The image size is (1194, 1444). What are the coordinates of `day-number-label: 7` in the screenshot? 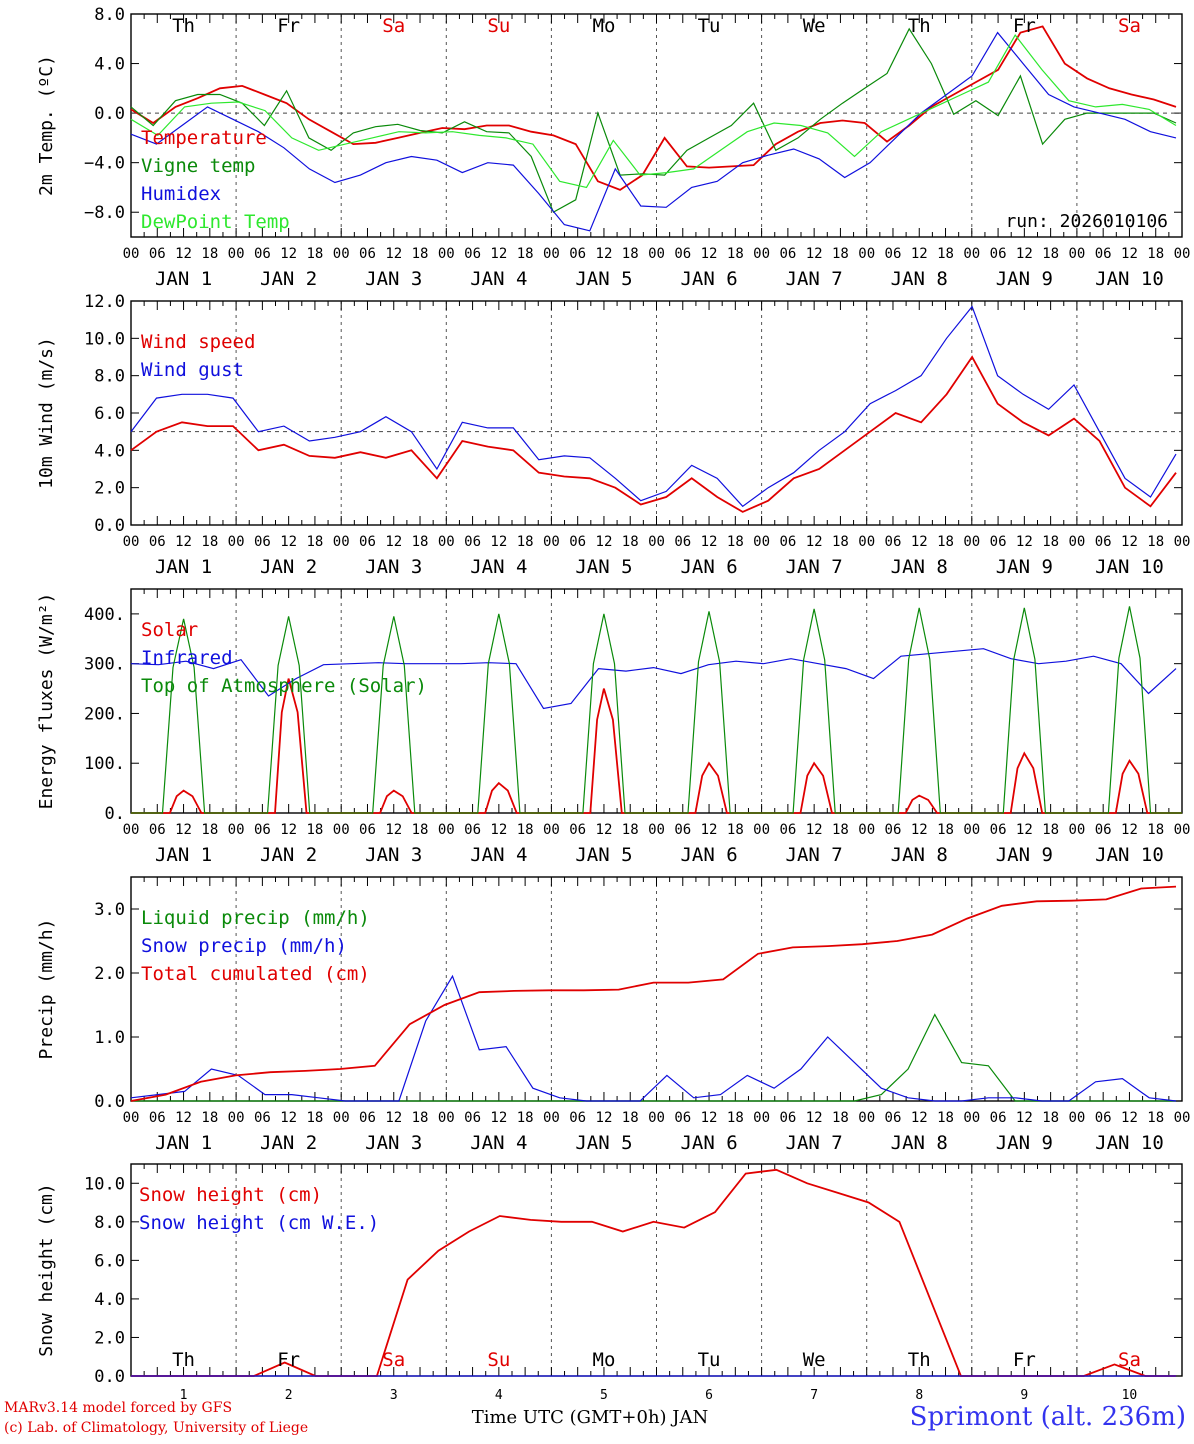 It's located at (814, 1395).